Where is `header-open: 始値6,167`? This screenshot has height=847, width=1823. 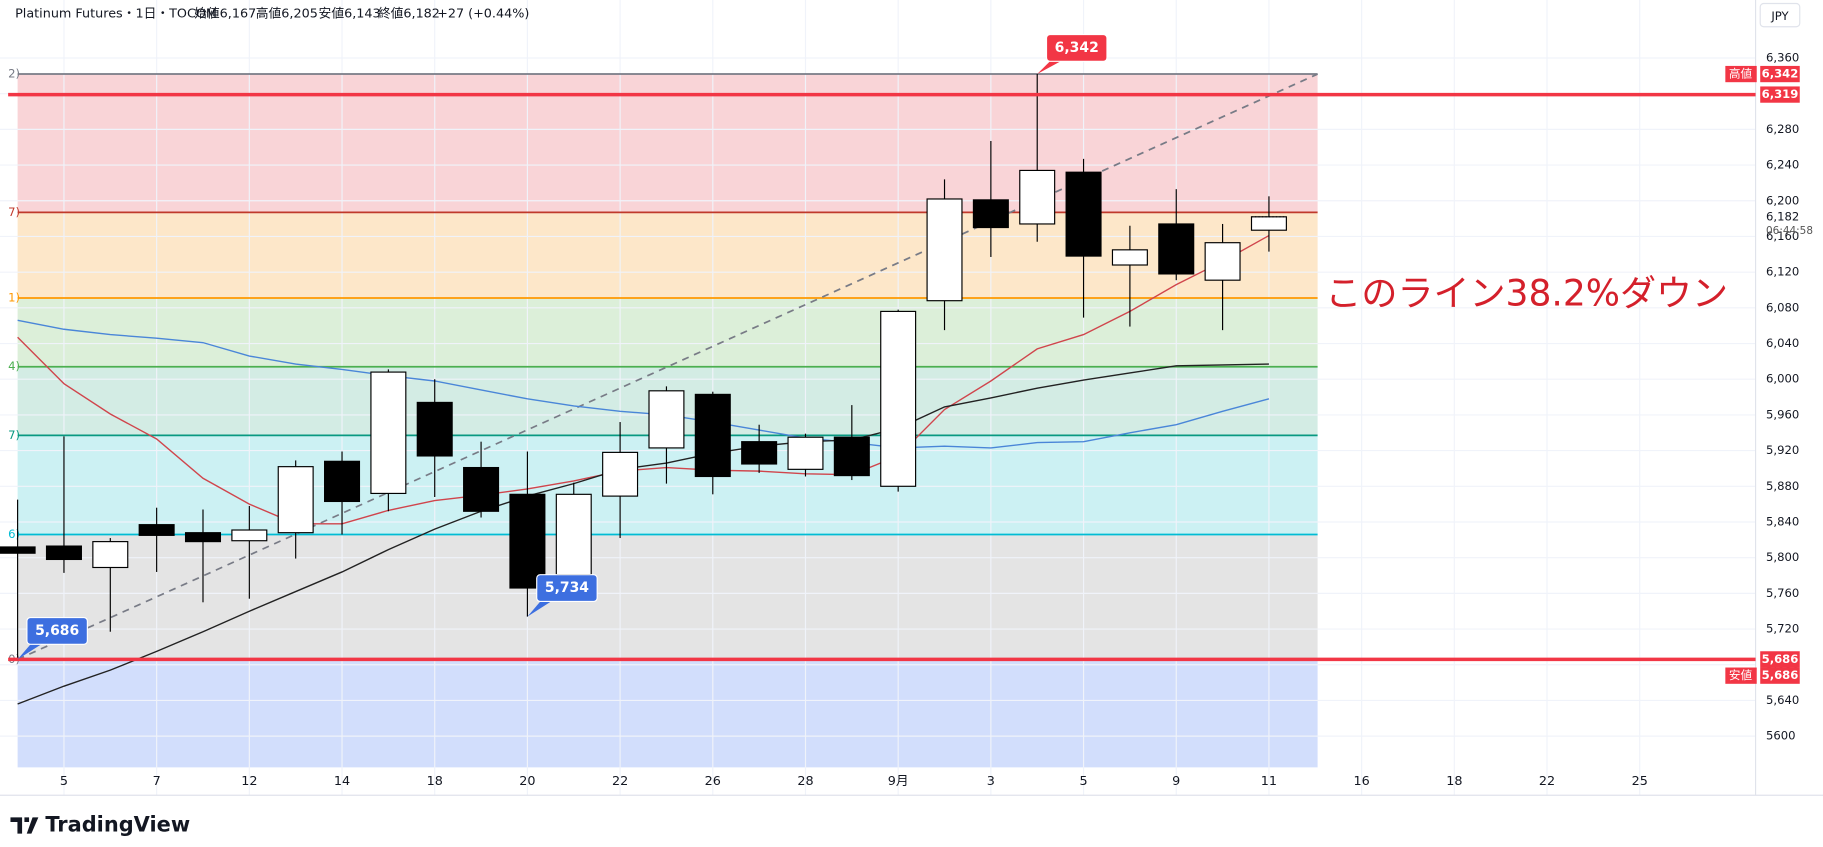 header-open: 始値6,167 is located at coordinates (225, 13).